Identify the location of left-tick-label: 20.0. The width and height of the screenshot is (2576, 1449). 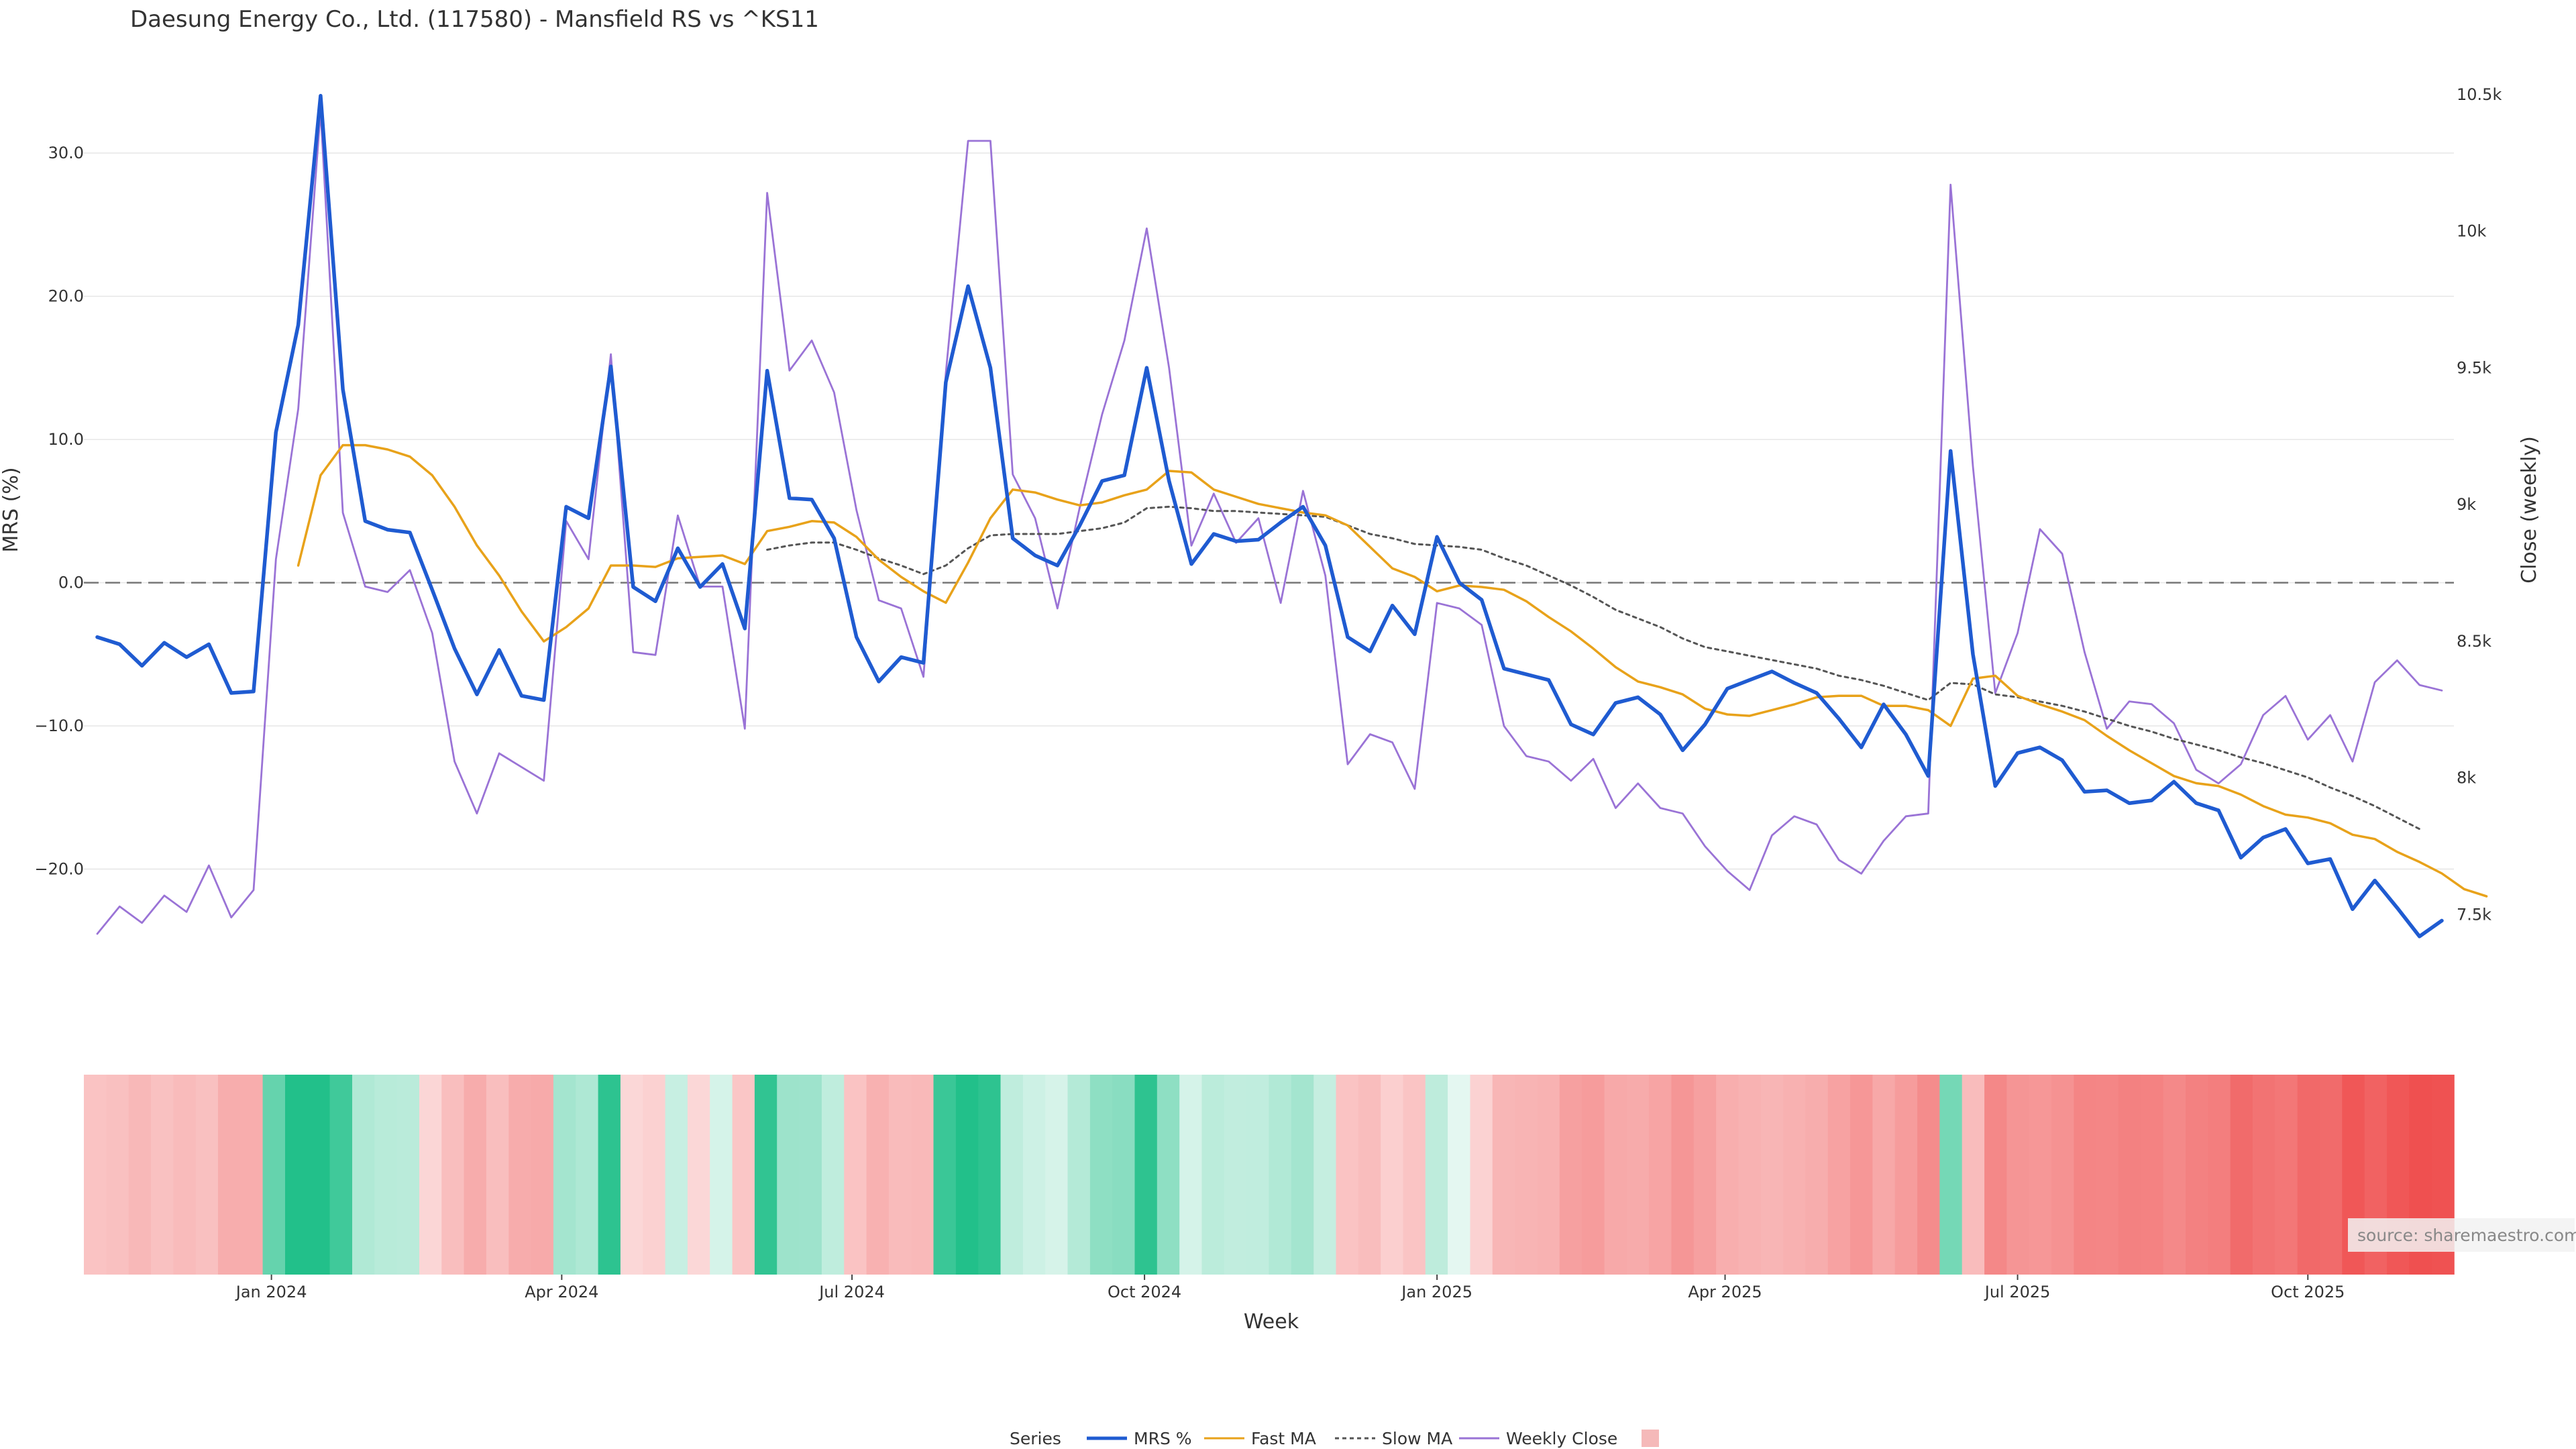
(66, 296).